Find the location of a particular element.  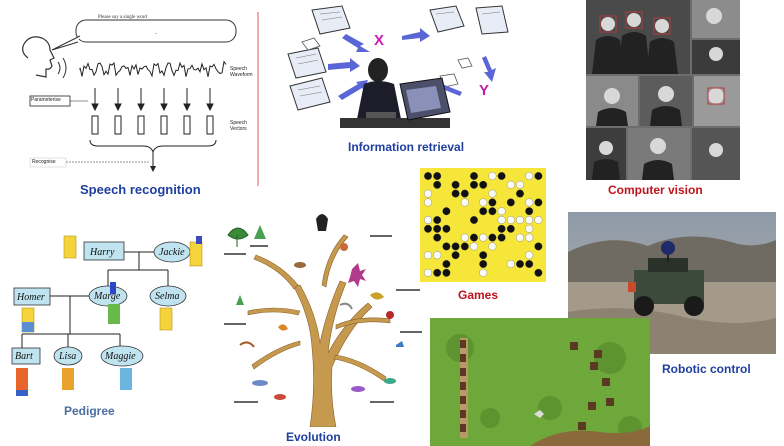

pedigree-label-maggie: Maggie is located at coordinates (120, 356).